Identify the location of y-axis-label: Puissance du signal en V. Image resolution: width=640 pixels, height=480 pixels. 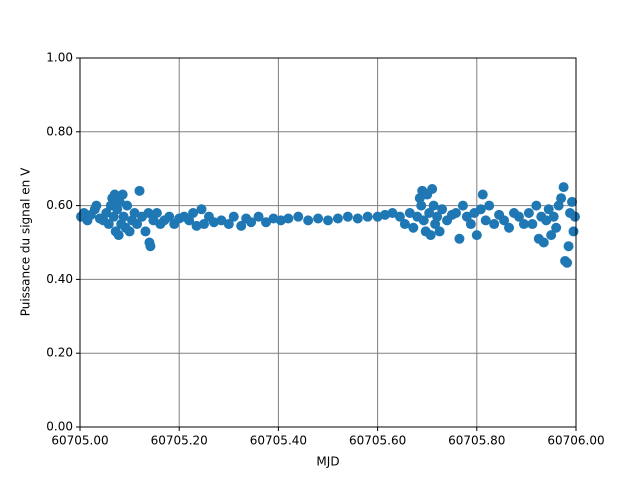
(26, 241).